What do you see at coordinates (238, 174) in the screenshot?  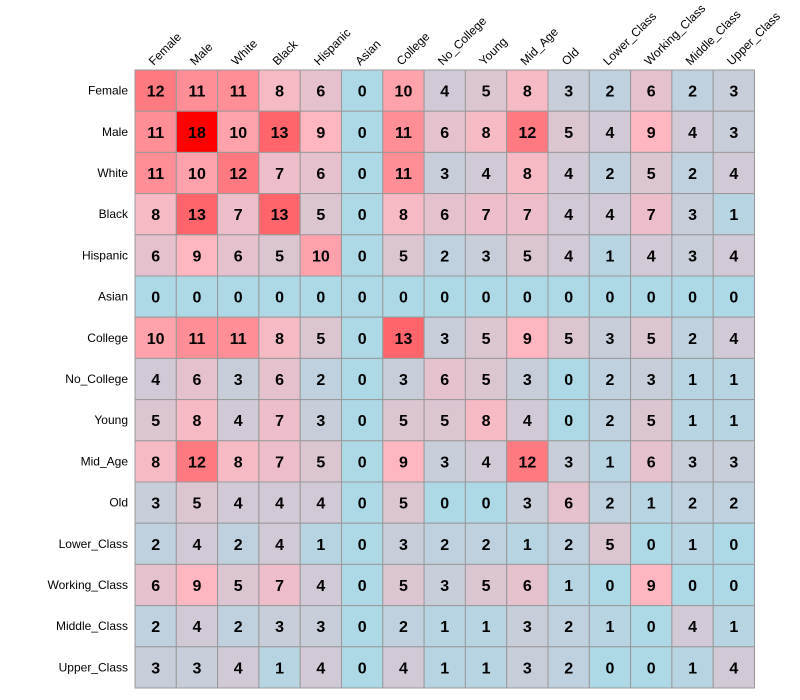 I see `cell-value-label: 12` at bounding box center [238, 174].